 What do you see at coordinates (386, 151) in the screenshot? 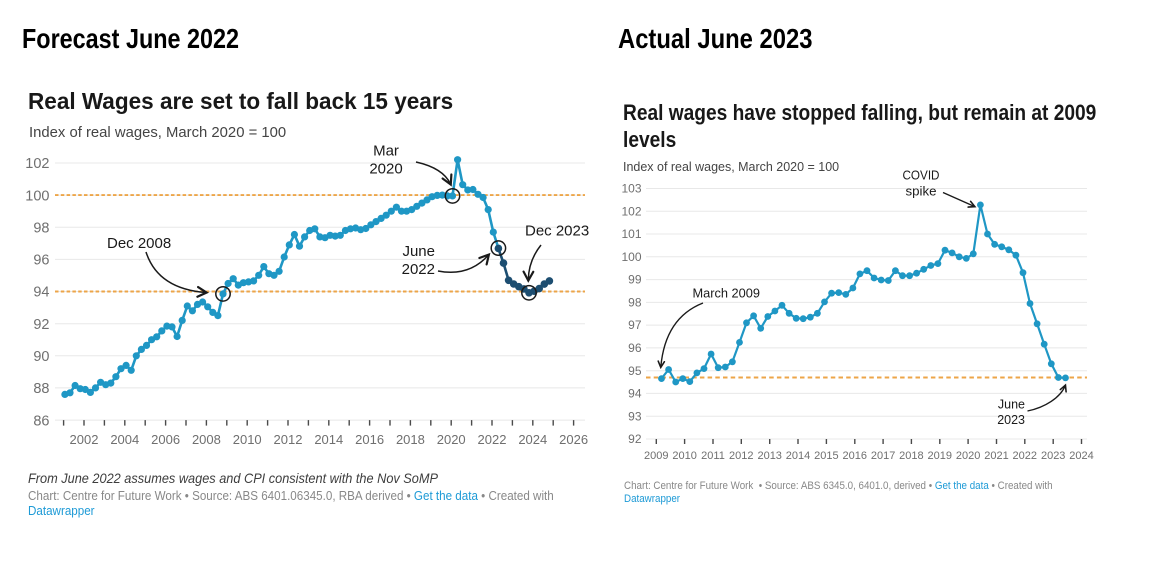
I see `svg-text: Mar` at bounding box center [386, 151].